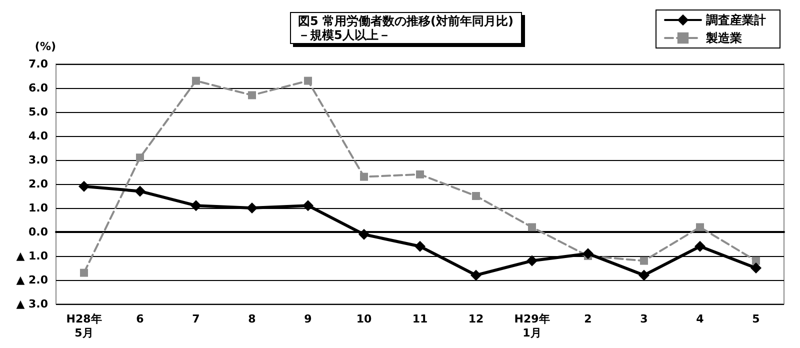 Image resolution: width=800 pixels, height=348 pixels. Describe the element at coordinates (735, 20) in the screenshot. I see `legend-label: 調査産業計` at that location.